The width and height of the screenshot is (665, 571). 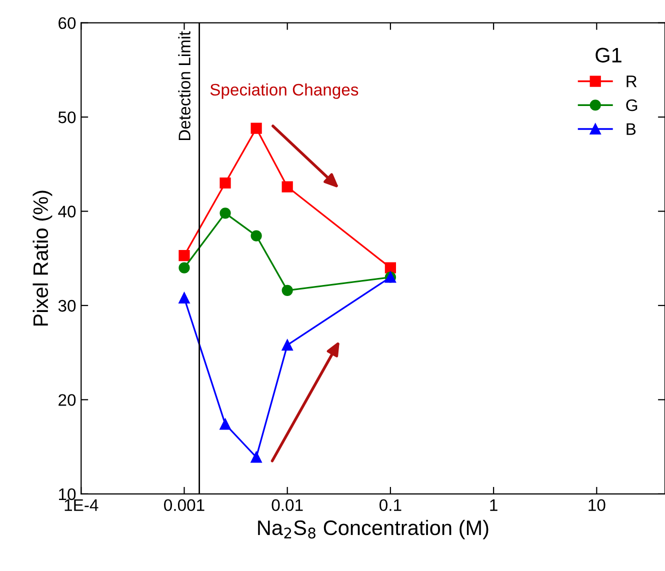 I want to click on y-tick-label: 20, so click(x=67, y=400).